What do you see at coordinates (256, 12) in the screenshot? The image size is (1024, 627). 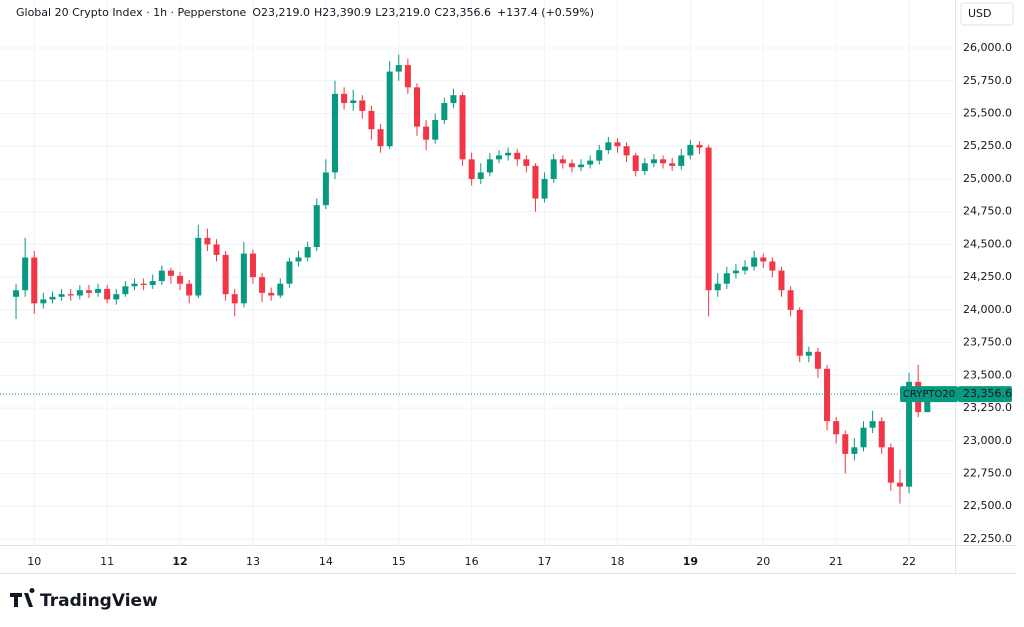 I see `ohlc-key: O` at bounding box center [256, 12].